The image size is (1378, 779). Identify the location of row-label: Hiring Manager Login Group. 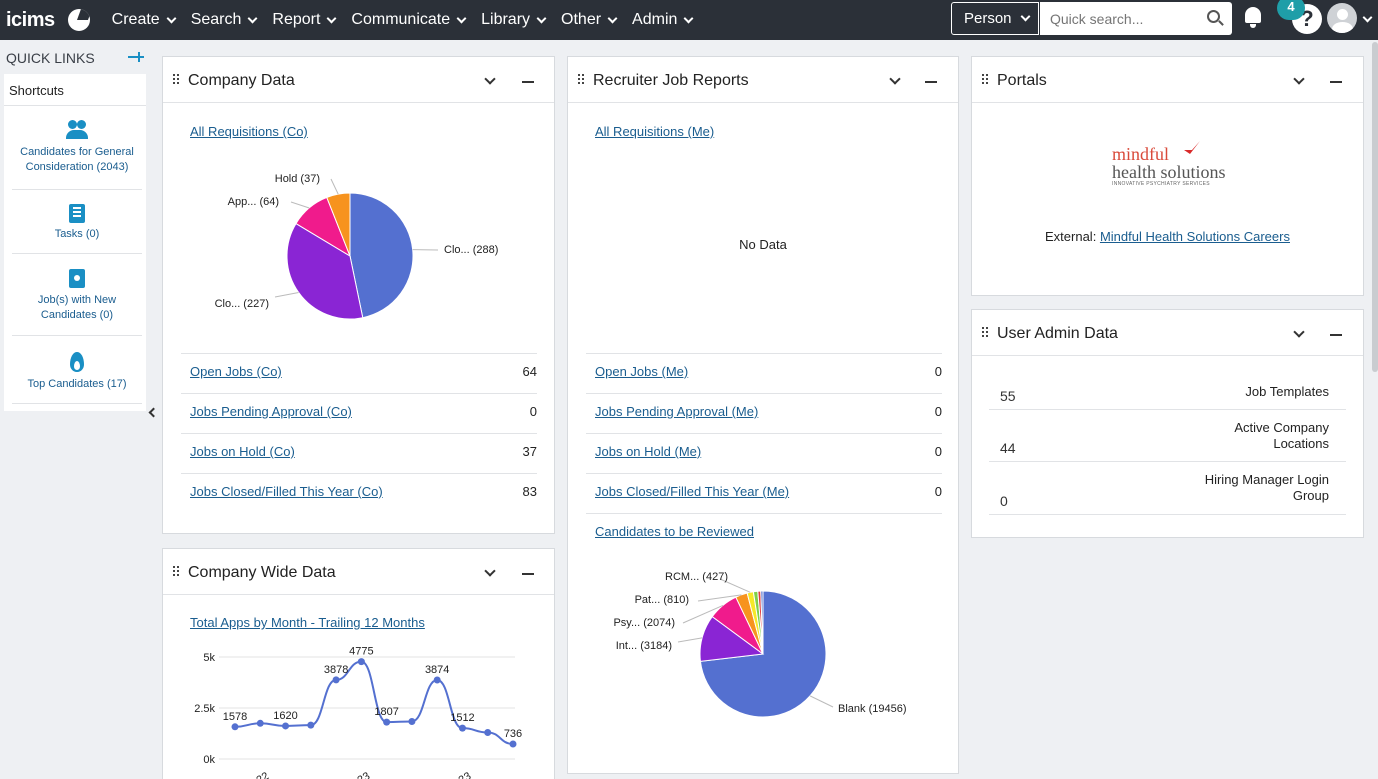
(1266, 487).